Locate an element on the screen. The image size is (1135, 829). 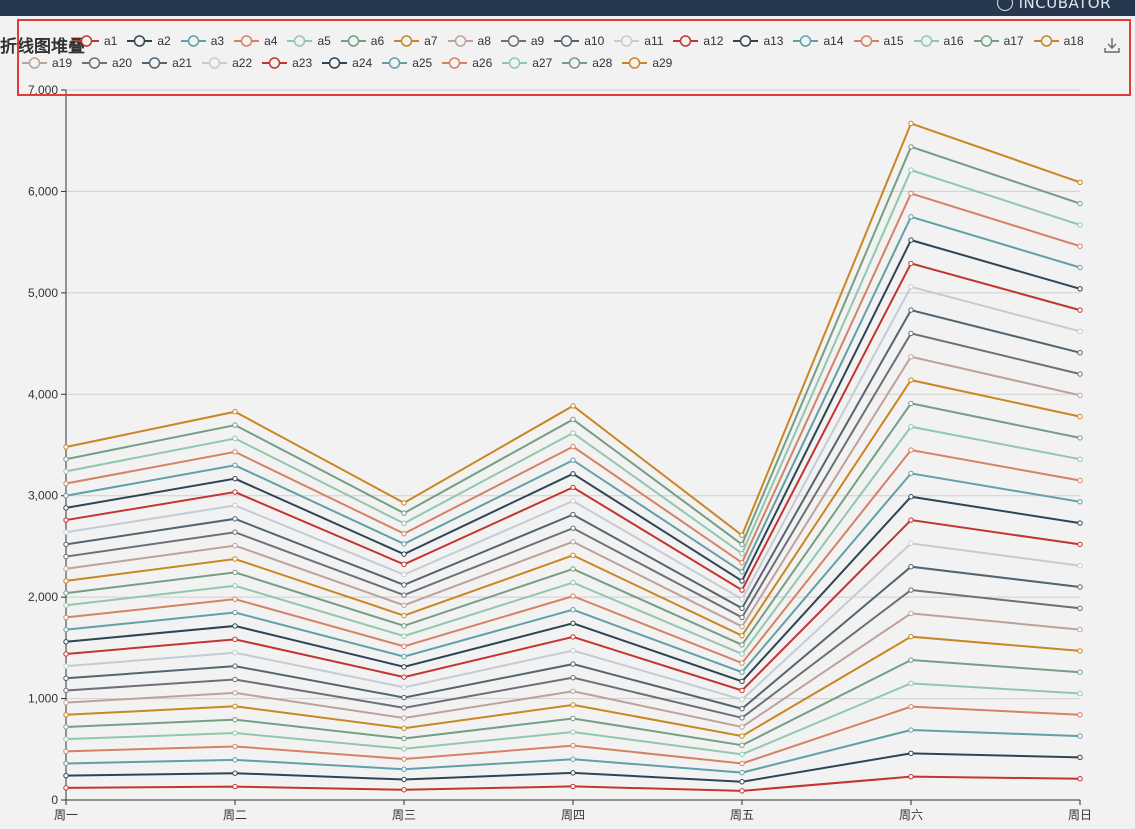
legend-item-a1: a1 is located at coordinates (95, 41).